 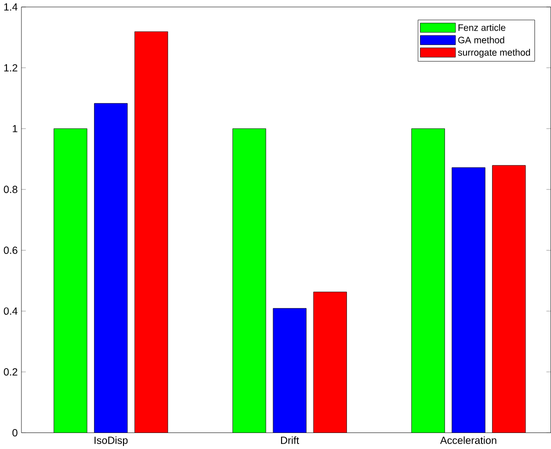 I want to click on y-tick-label: 1.4, so click(x=11, y=6).